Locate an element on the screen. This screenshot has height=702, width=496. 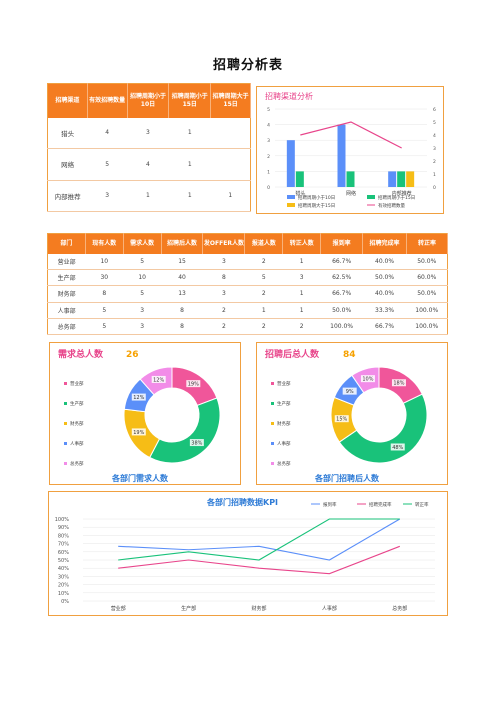
dept-cell: 30 is located at coordinates (104, 278).